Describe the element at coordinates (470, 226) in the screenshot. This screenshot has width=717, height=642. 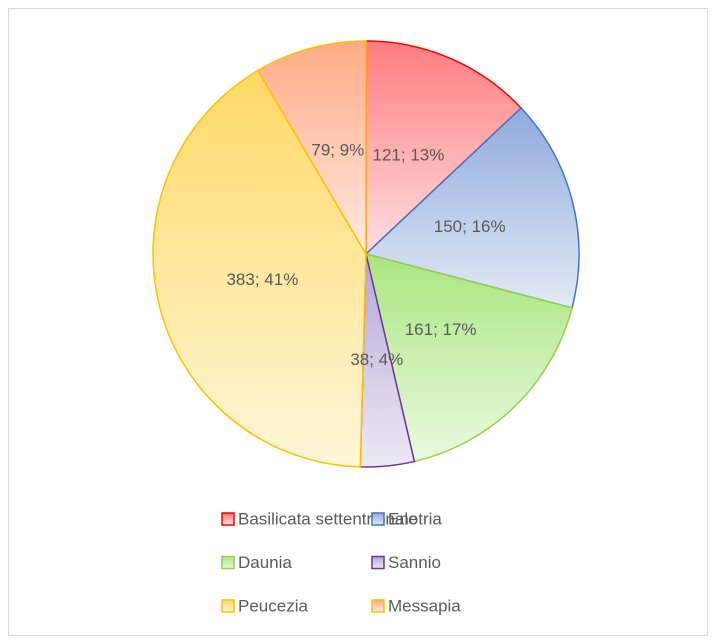
I see `data-label: 150; 16%` at that location.